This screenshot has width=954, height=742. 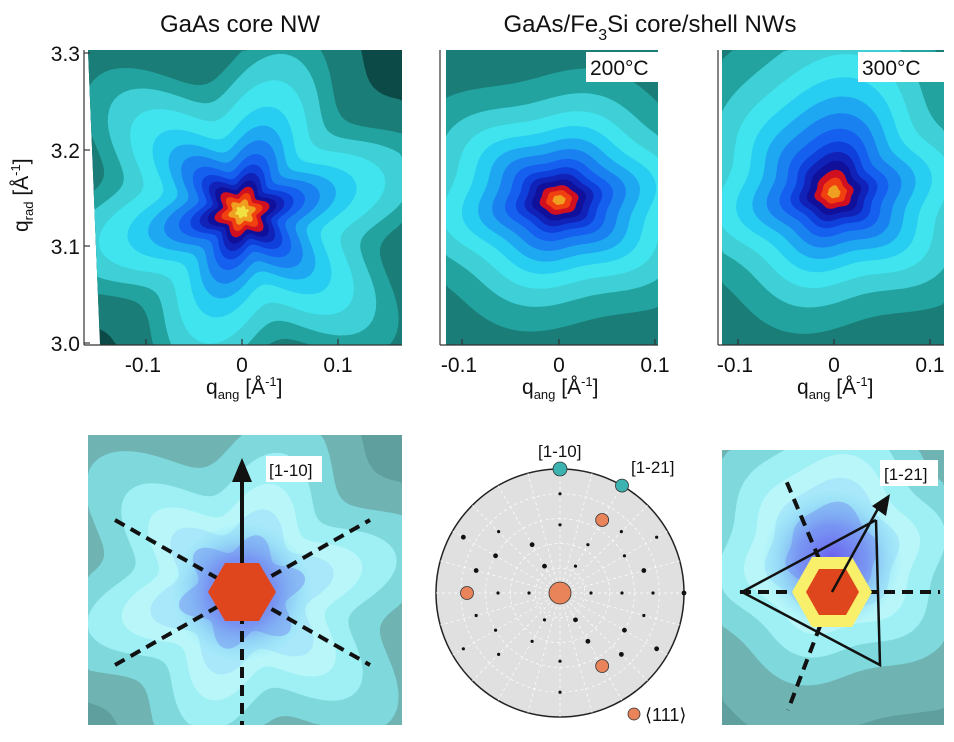 What do you see at coordinates (665, 715) in the screenshot?
I see `legend-label: ⟨111⟩` at bounding box center [665, 715].